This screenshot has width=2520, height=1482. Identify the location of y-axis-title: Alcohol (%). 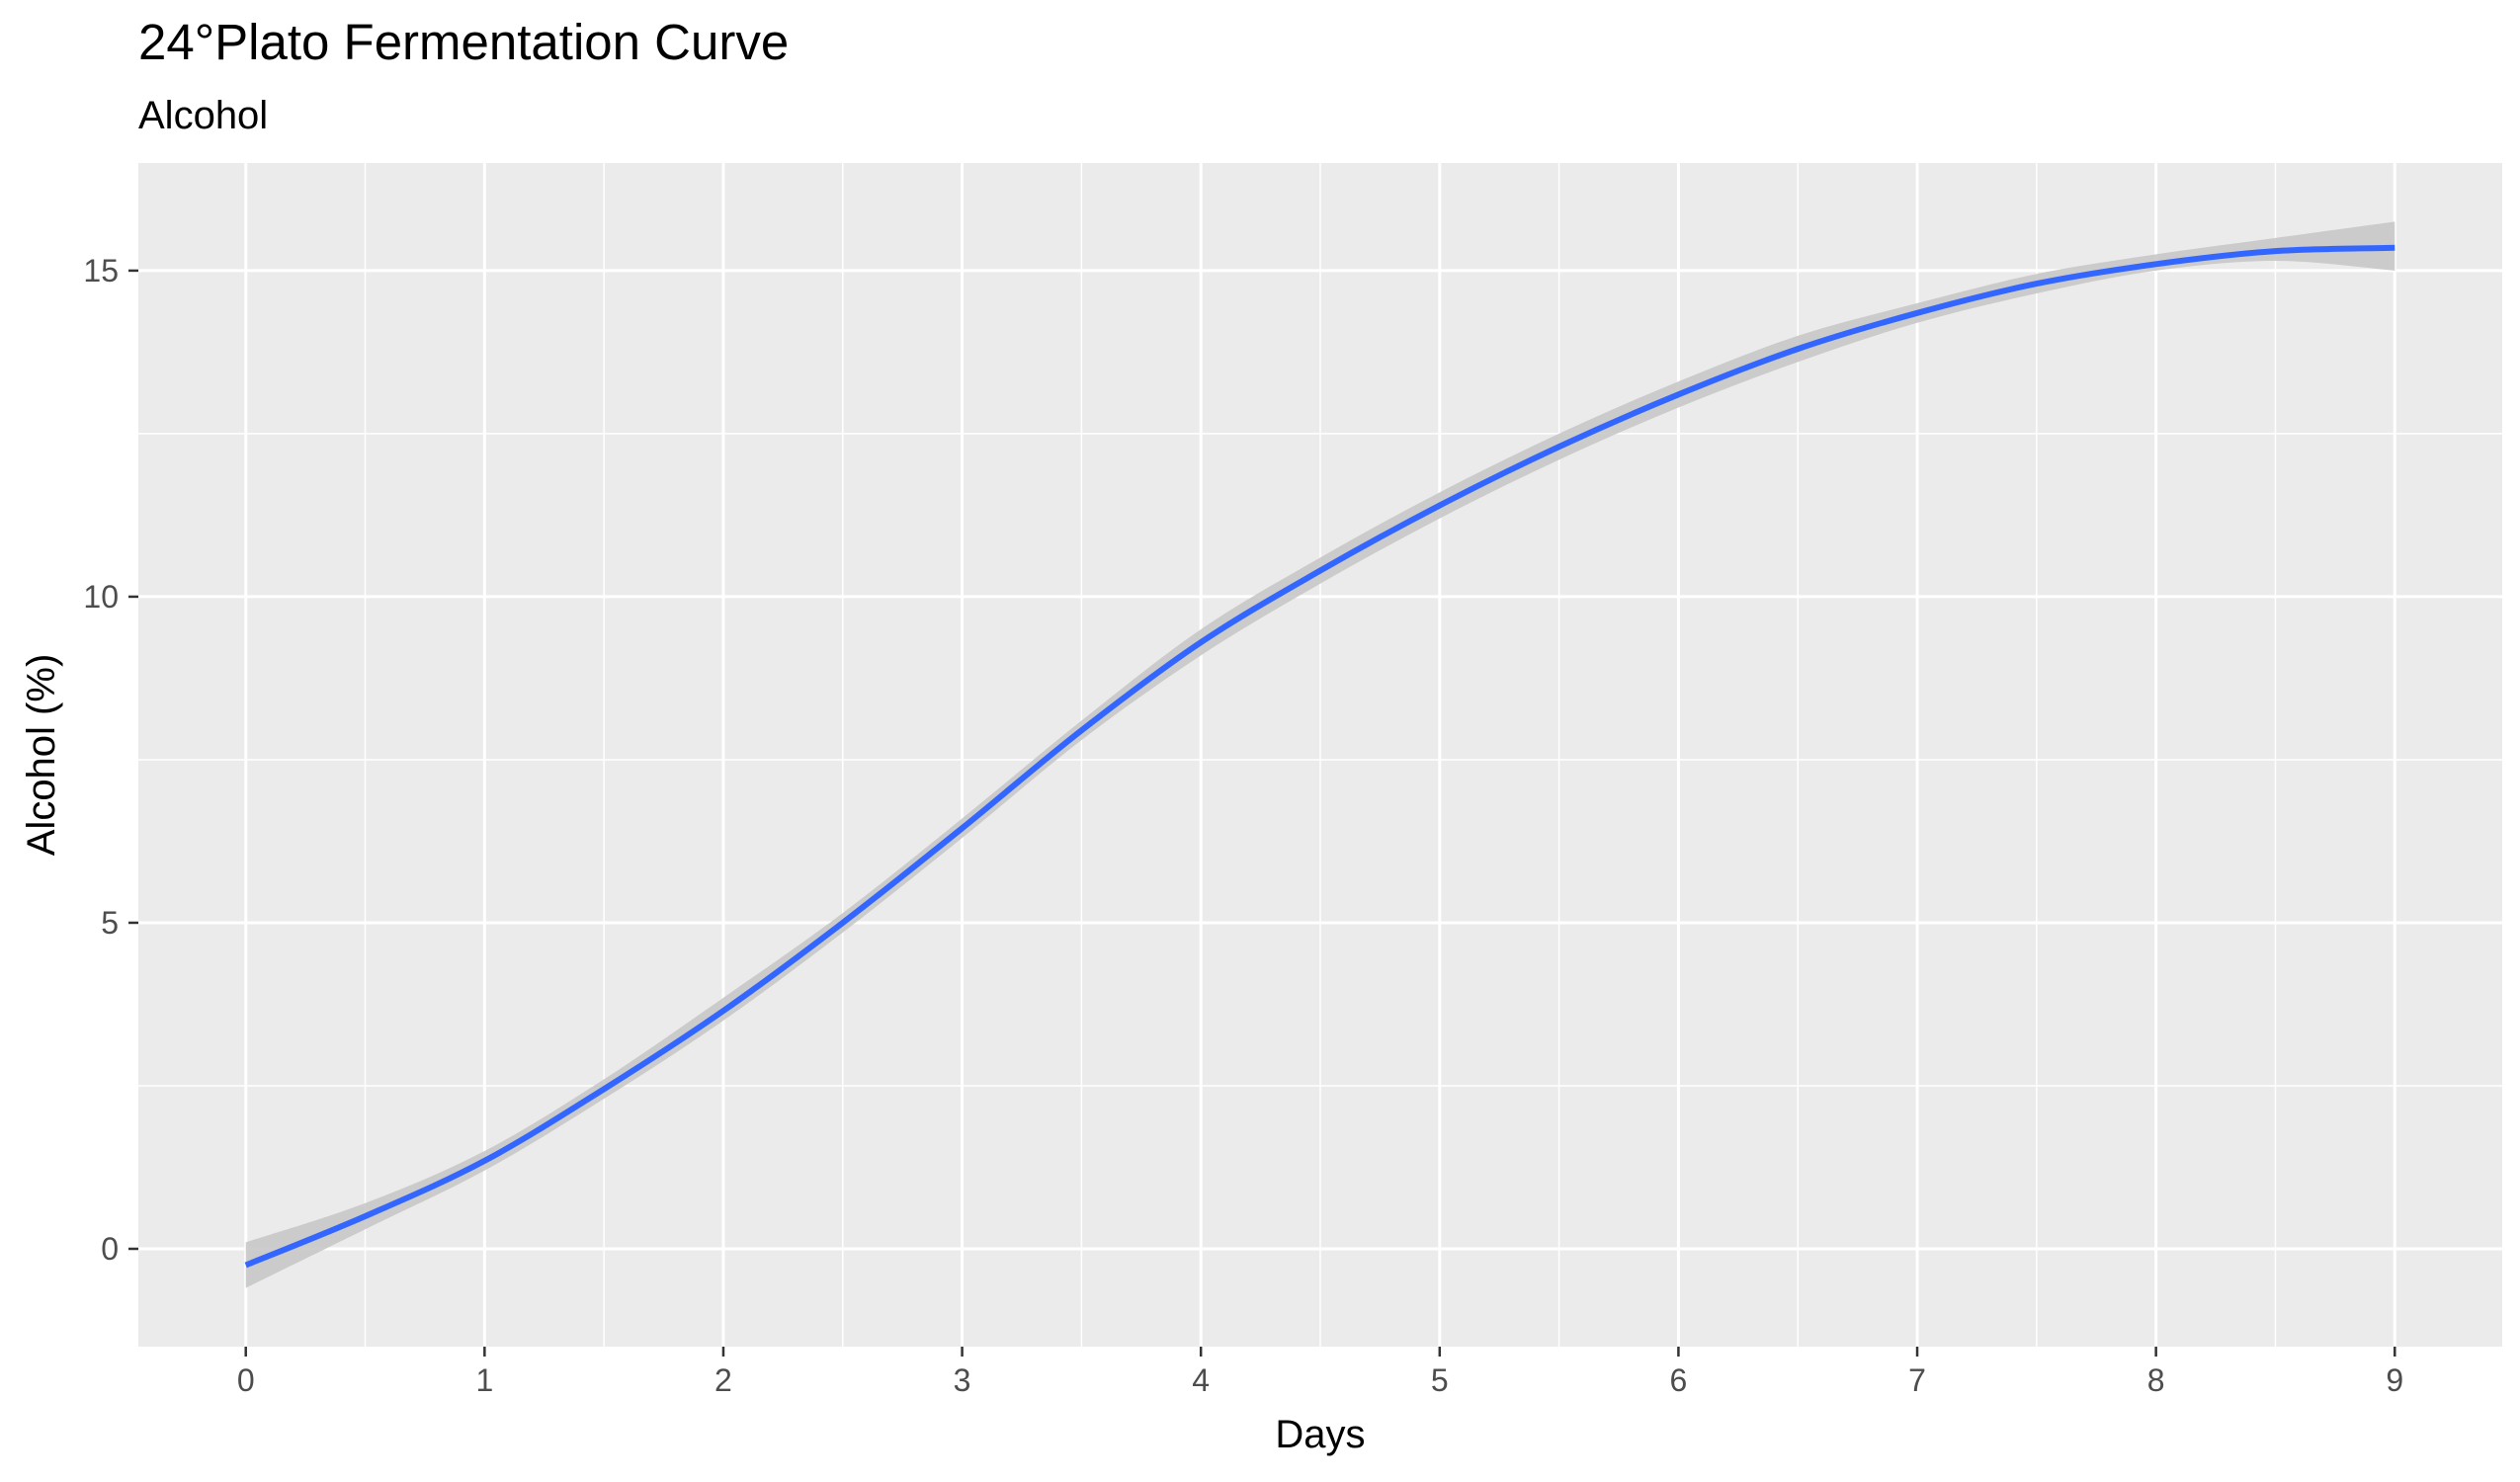
(41, 755).